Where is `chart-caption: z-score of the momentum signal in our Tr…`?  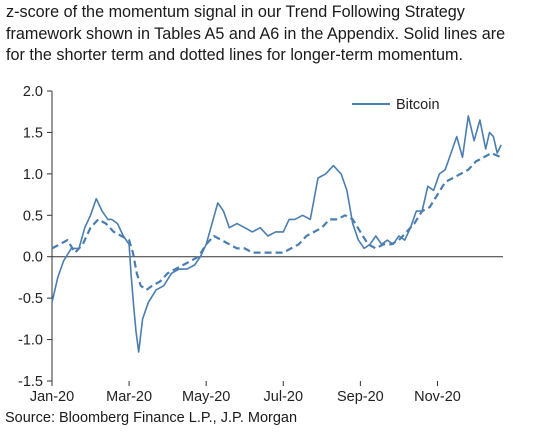 chart-caption: z-score of the momentum signal in our Tr… is located at coordinates (278, 34).